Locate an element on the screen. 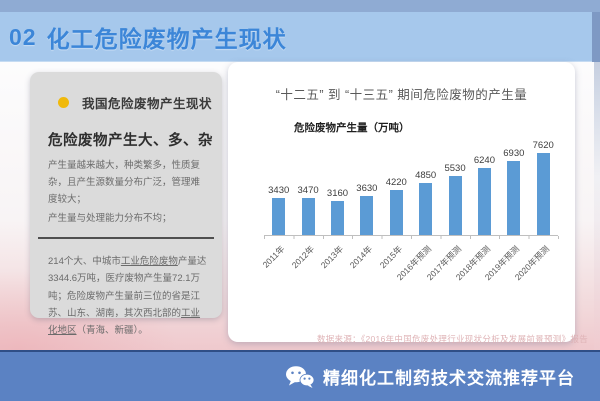 Image resolution: width=600 pixels, height=401 pixels. bar-slot: 3470 is located at coordinates (307, 210).